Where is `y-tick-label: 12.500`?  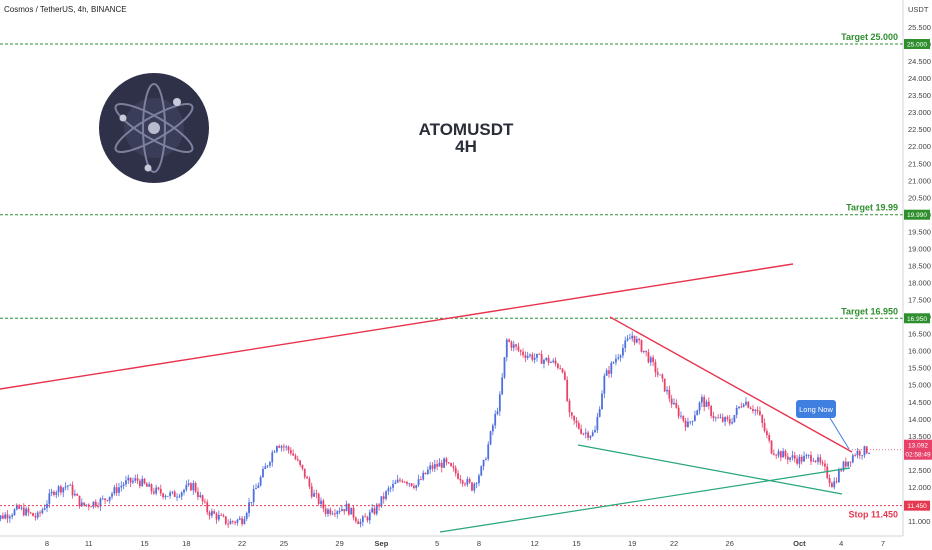
y-tick-label: 12.500 is located at coordinates (919, 470).